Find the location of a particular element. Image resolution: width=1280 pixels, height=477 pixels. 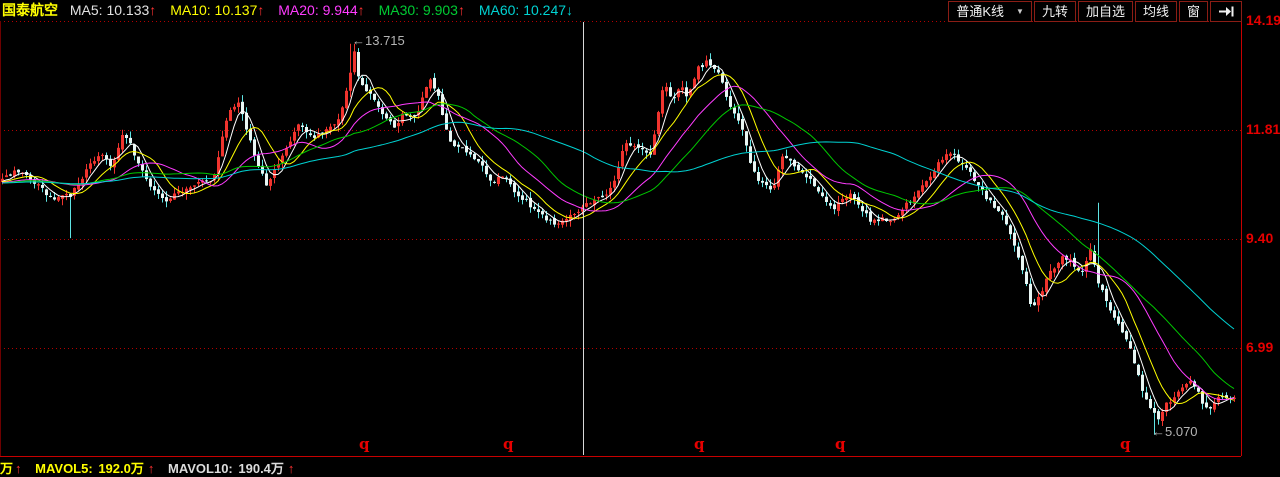

ma30-readout: MA30: 9.903↑ is located at coordinates (421, 10).